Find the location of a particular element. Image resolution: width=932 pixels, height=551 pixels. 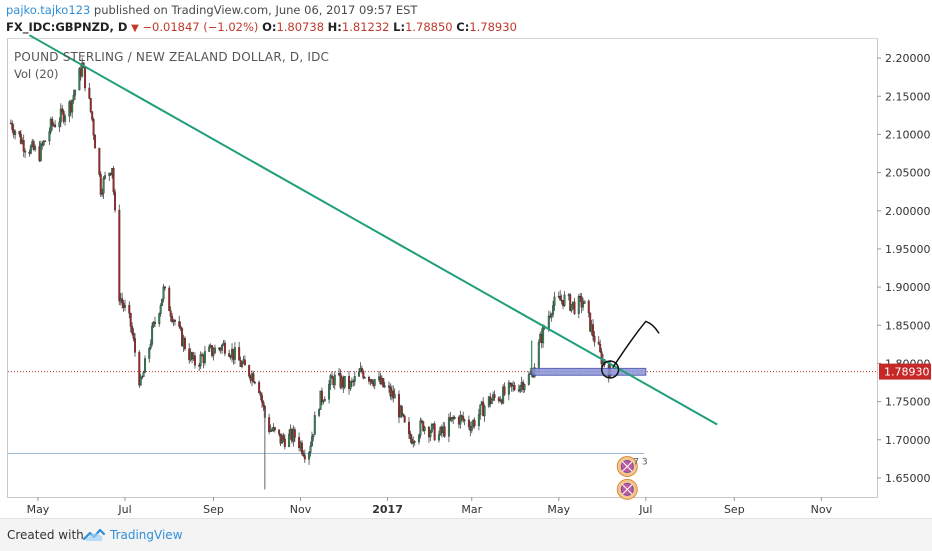

volume-indicator-label: Vol (20) is located at coordinates (36, 74).